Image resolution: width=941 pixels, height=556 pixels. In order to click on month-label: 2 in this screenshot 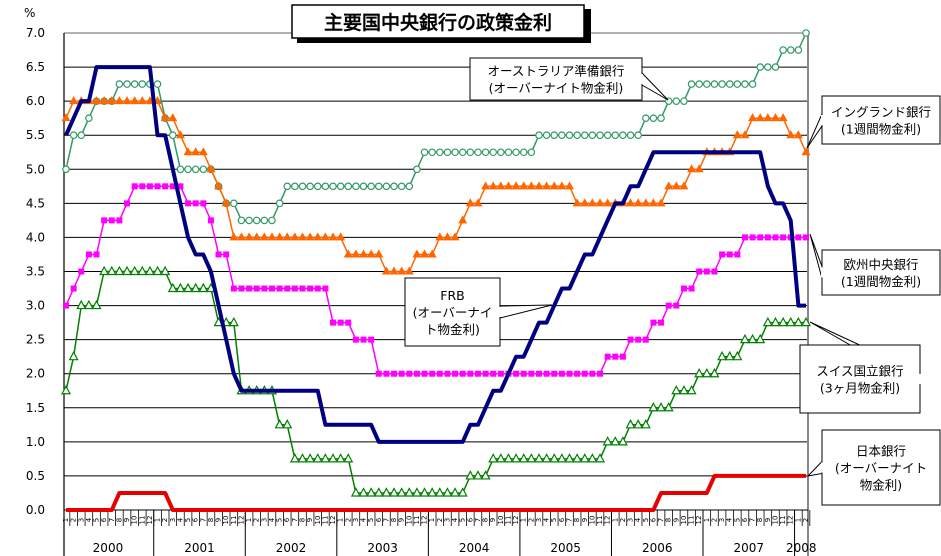, I will do `click(257, 520)`.